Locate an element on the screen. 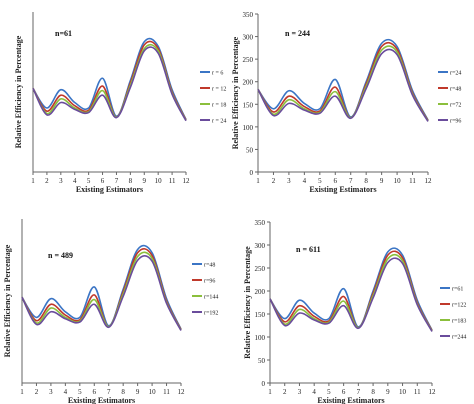  legend-label: r=144 is located at coordinates (211, 298).